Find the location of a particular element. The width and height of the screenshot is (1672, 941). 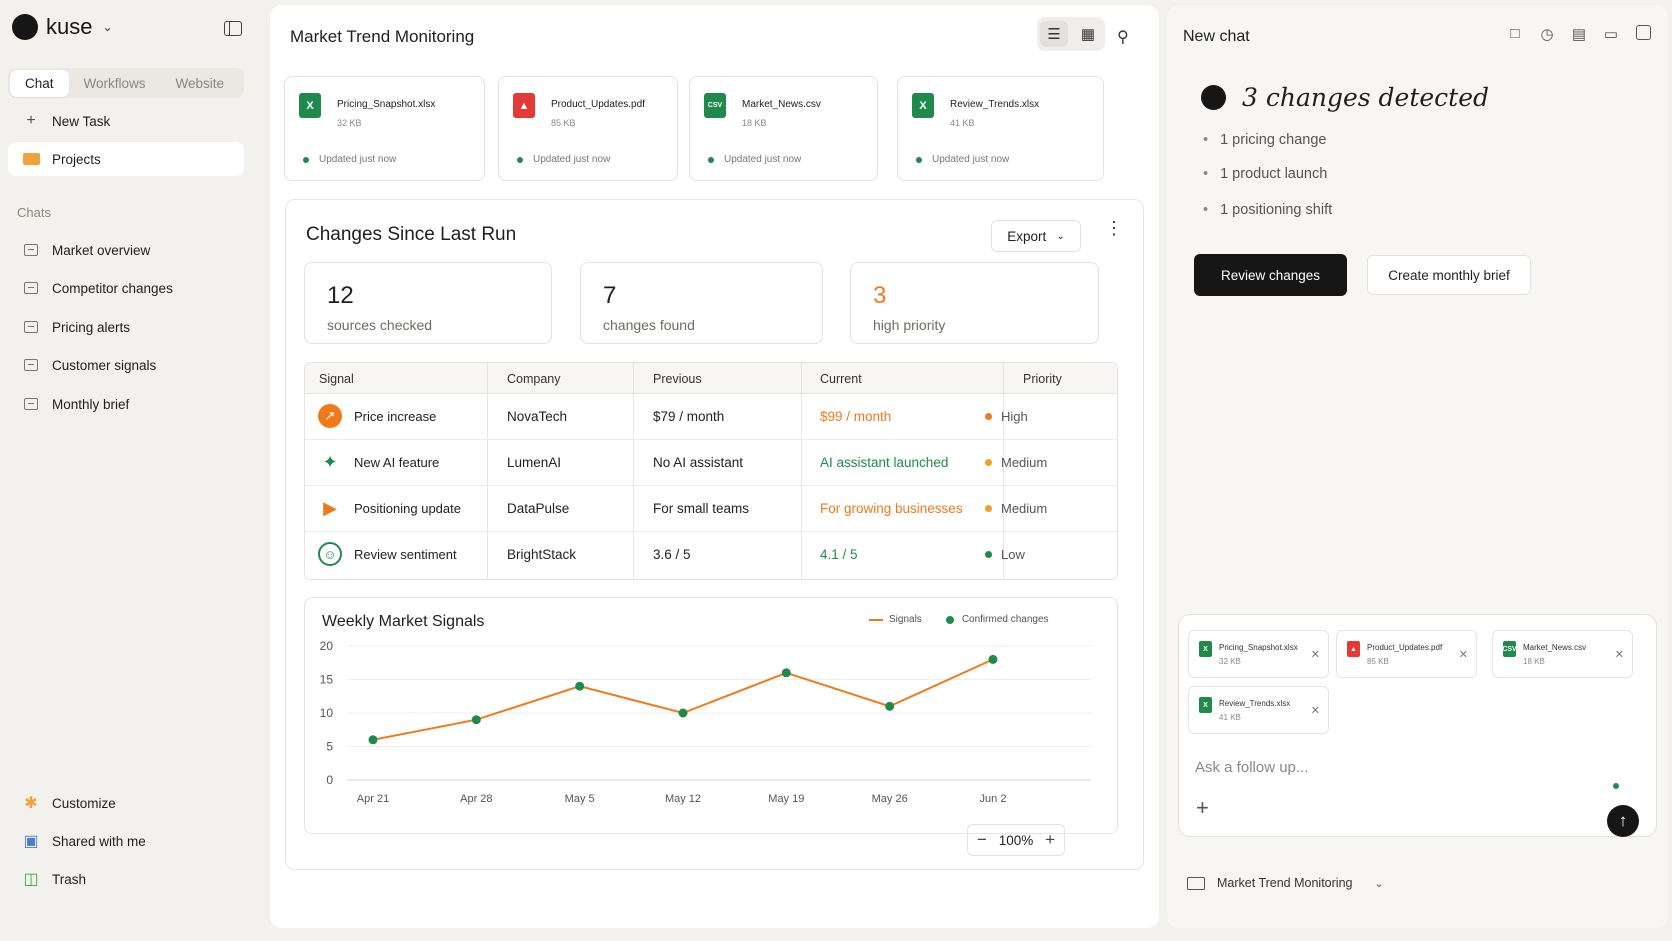

attachment-chip: X Review_Trends.xlsx 41 KB ✕ is located at coordinates (1258, 710).